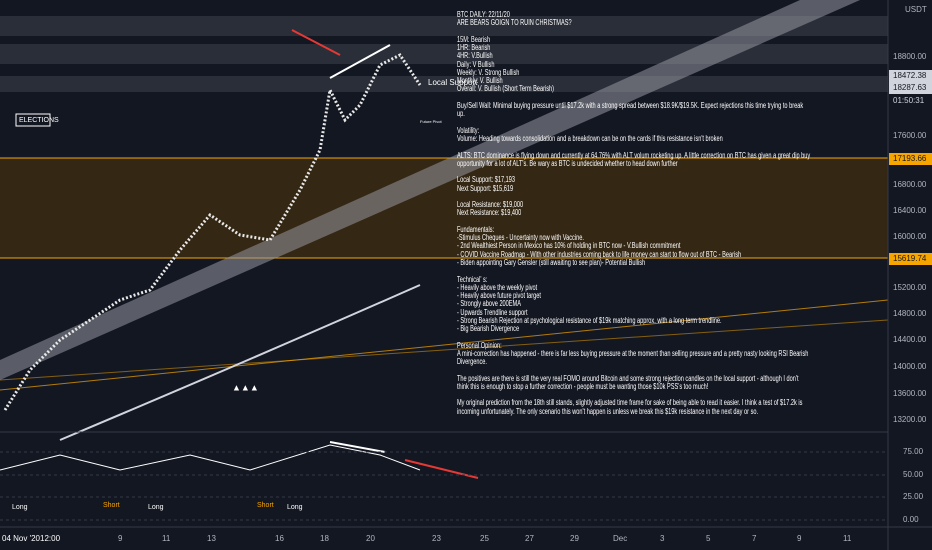  Describe the element at coordinates (910, 366) in the screenshot. I see `price-label: 14000.00` at that location.